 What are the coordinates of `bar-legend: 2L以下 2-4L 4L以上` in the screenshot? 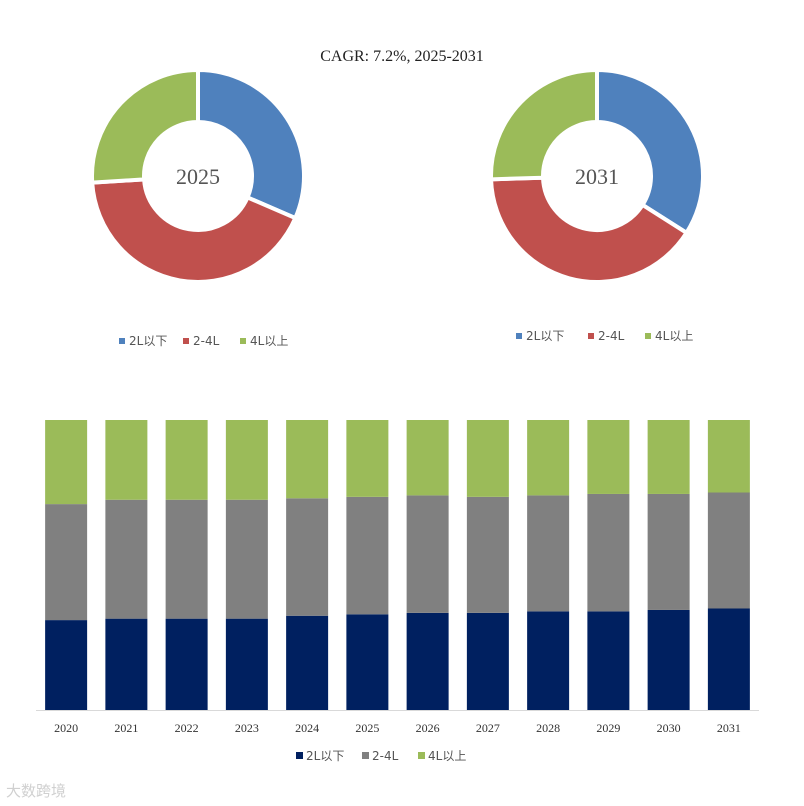 It's located at (381, 756).